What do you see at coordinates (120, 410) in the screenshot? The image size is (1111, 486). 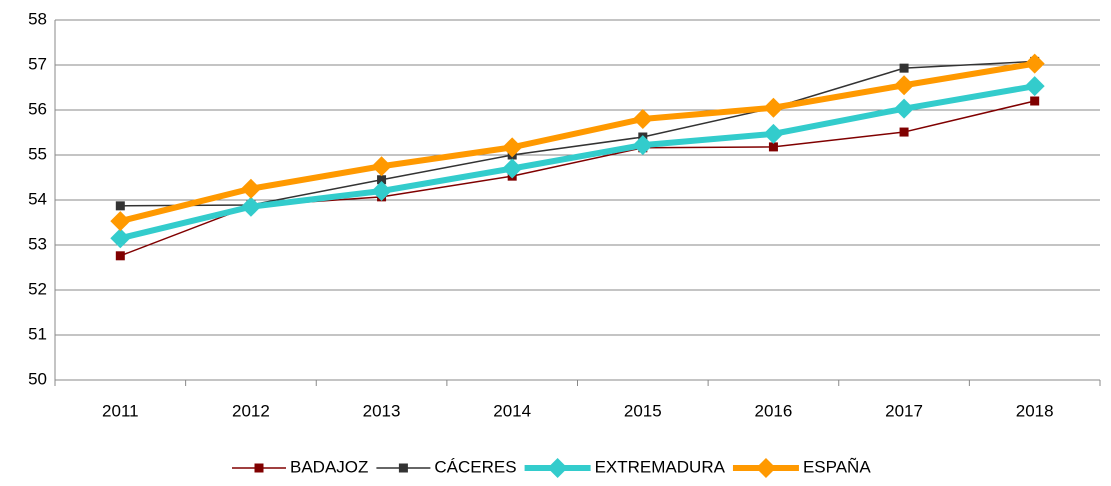 I see `x-tick-label: 2011` at bounding box center [120, 410].